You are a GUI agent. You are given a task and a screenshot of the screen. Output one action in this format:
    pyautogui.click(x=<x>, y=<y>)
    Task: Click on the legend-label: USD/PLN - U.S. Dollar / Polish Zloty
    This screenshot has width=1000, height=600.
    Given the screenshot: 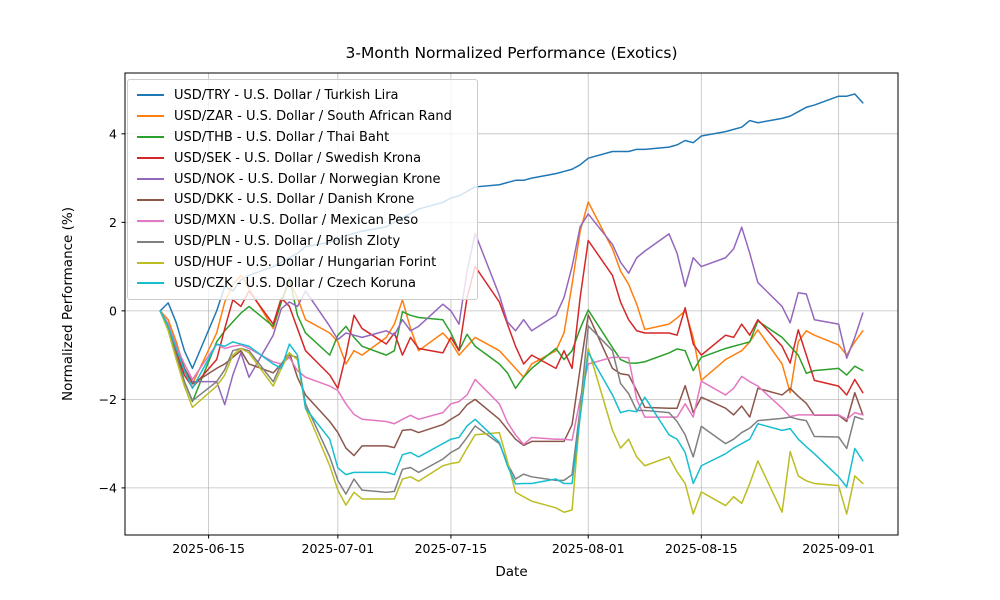 What is the action you would take?
    pyautogui.click(x=287, y=242)
    